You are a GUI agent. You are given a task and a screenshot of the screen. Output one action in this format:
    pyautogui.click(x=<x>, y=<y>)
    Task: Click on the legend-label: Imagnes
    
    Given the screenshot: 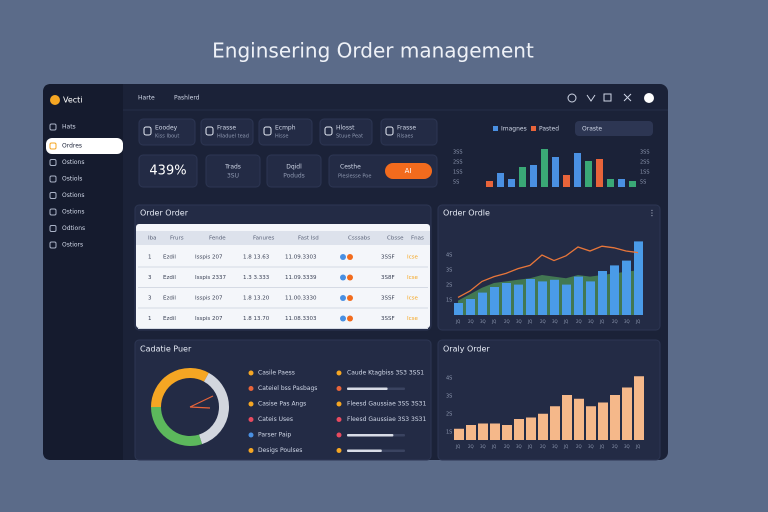 What is the action you would take?
    pyautogui.click(x=514, y=129)
    